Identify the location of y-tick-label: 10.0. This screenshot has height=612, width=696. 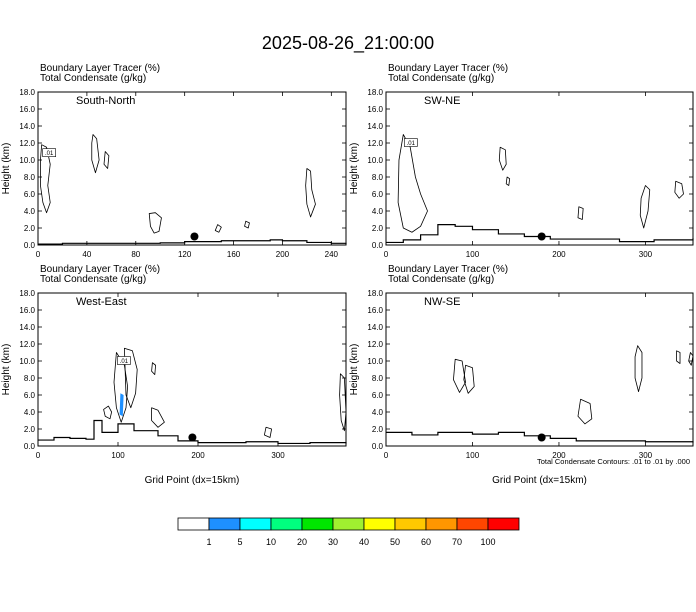
(375, 160).